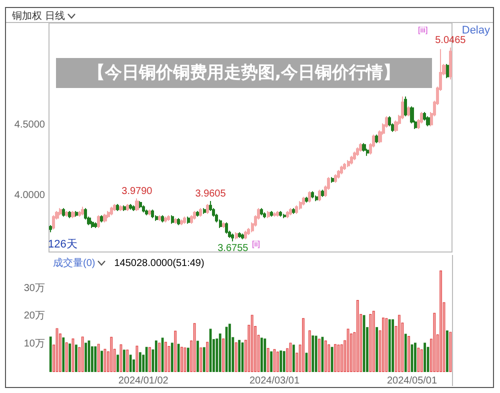 The height and width of the screenshot is (393, 500). What do you see at coordinates (30, 195) in the screenshot?
I see `y-tick-label: 4.0000` at bounding box center [30, 195].